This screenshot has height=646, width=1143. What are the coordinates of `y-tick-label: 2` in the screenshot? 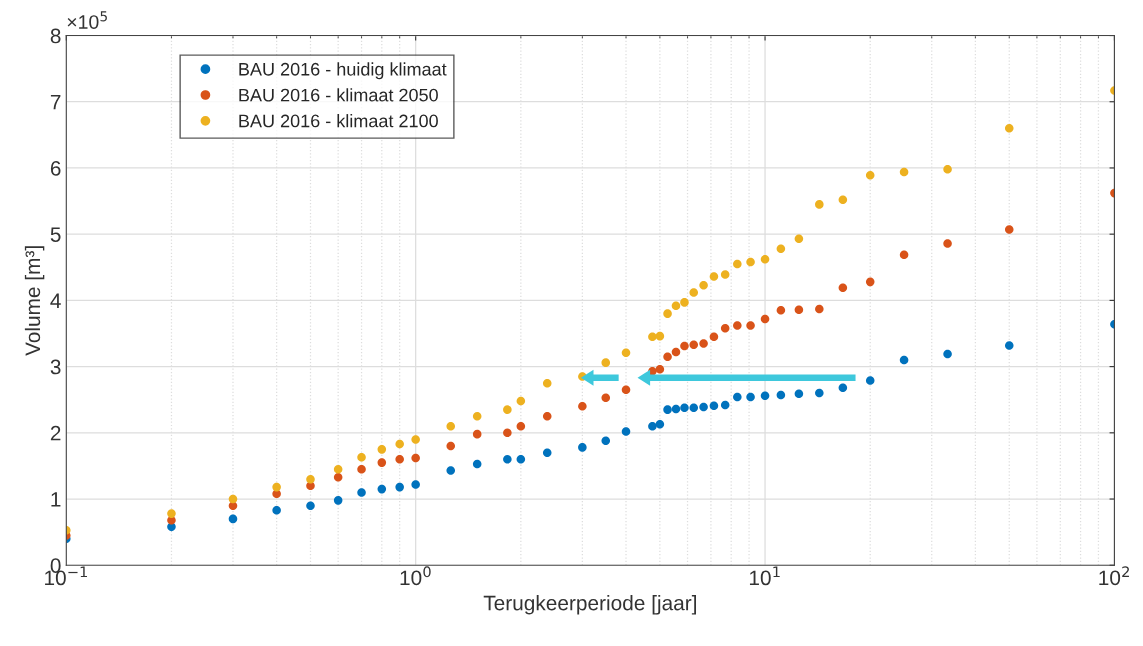 It's located at (55, 433).